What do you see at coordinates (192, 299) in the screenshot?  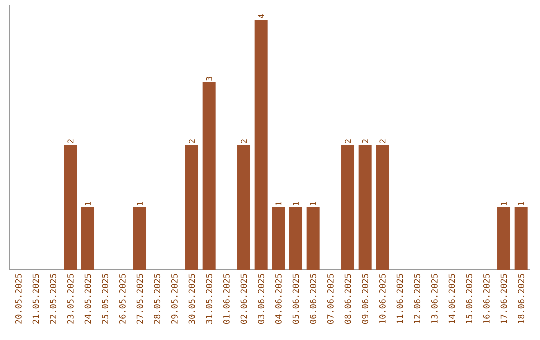 I see `x-tick-label: 30.05.2025` at bounding box center [192, 299].